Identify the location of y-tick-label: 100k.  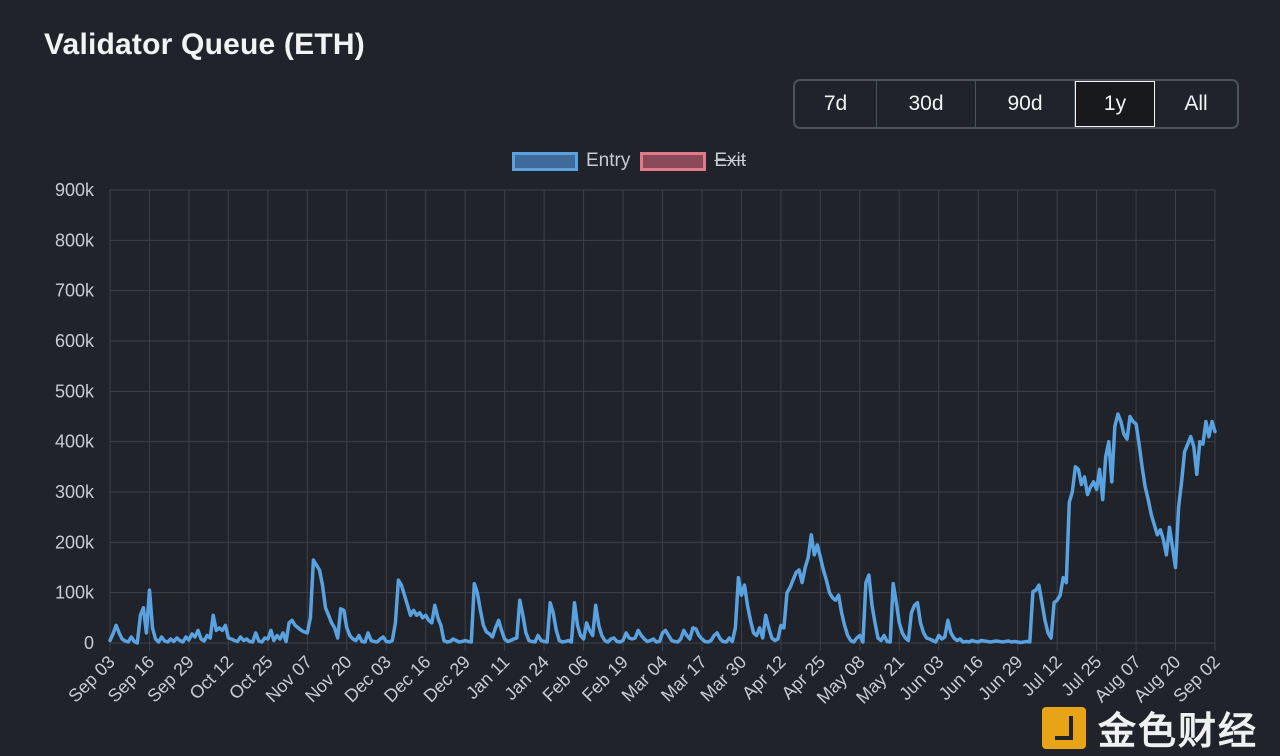
(75, 593).